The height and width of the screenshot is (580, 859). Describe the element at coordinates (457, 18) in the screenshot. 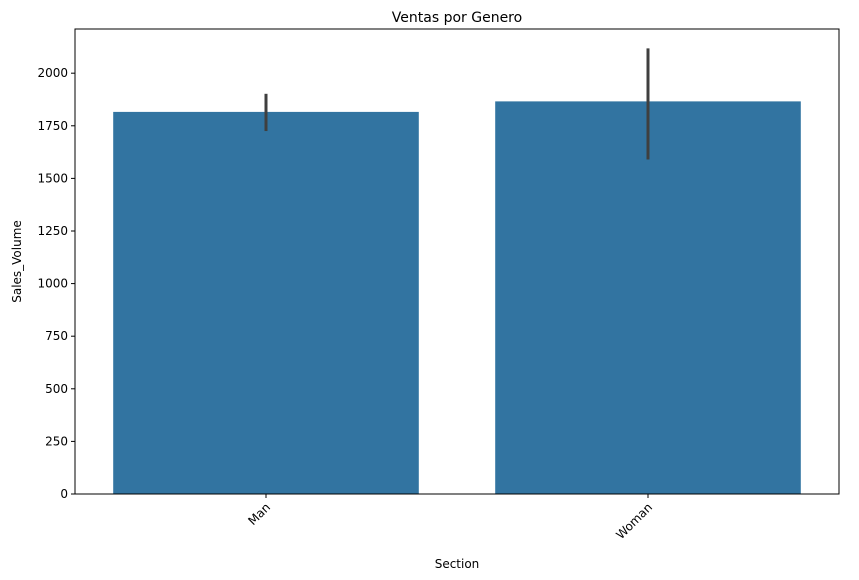

I see `chart-title: Ventas por Genero` at that location.